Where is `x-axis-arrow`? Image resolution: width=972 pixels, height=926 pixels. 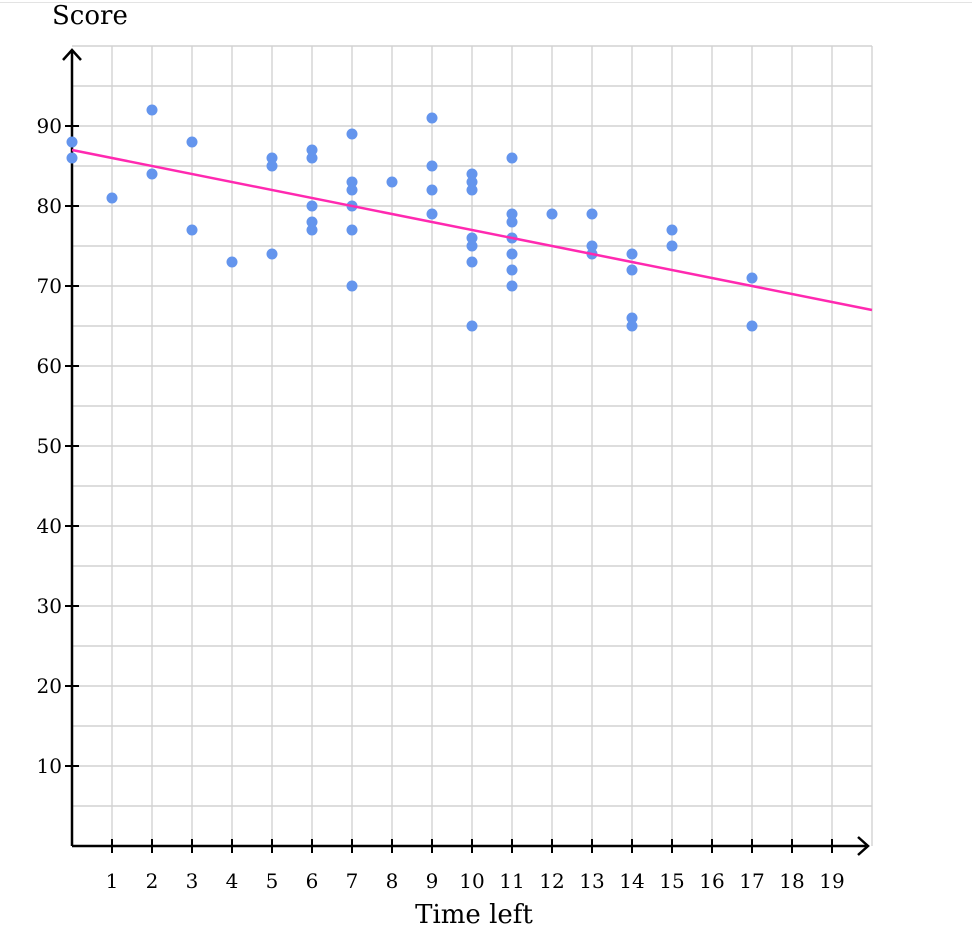 x-axis-arrow is located at coordinates (863, 846).